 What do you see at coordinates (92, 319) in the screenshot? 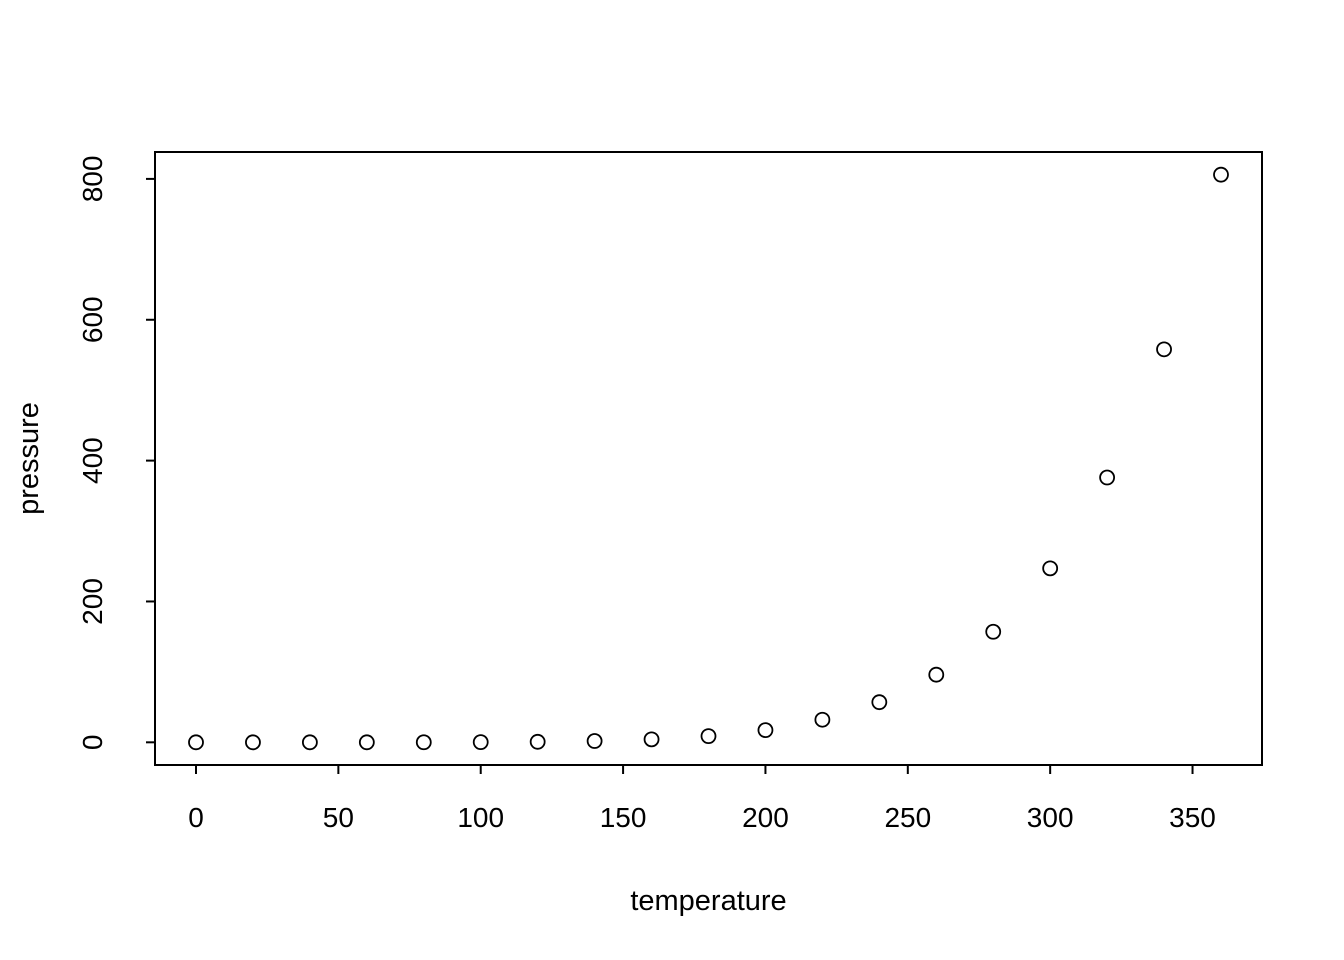
I see `y-tick-label: 600` at bounding box center [92, 319].